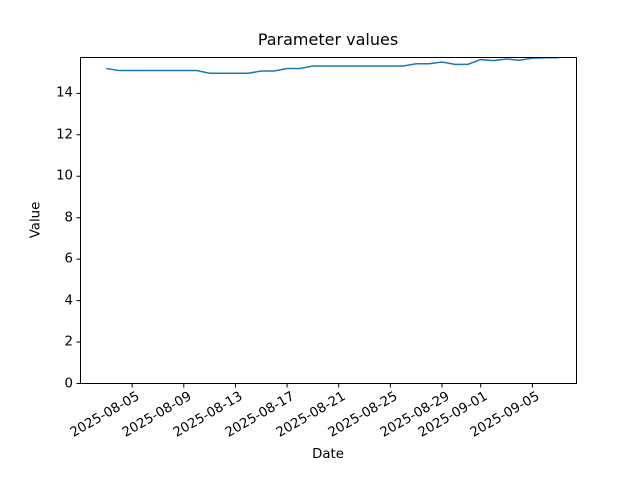 Image resolution: width=640 pixels, height=480 pixels. What do you see at coordinates (68, 300) in the screenshot?
I see `y-tick-label: 4` at bounding box center [68, 300].